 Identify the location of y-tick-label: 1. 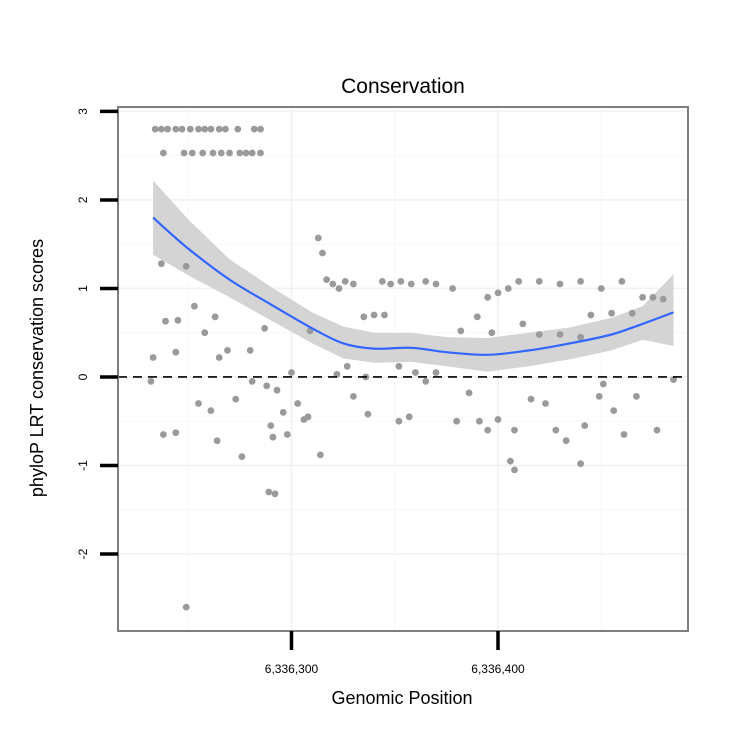
(83, 288).